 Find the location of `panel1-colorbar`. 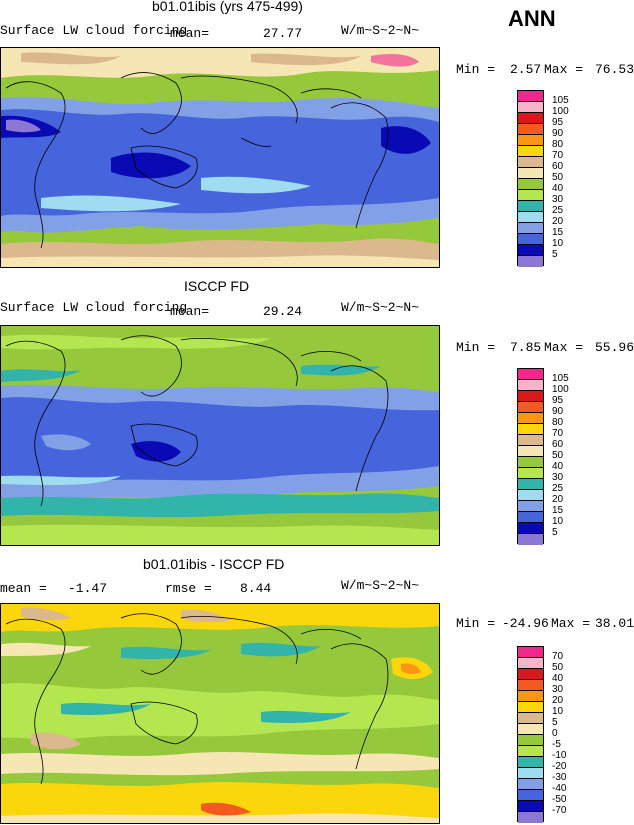

panel1-colorbar is located at coordinates (530, 178).